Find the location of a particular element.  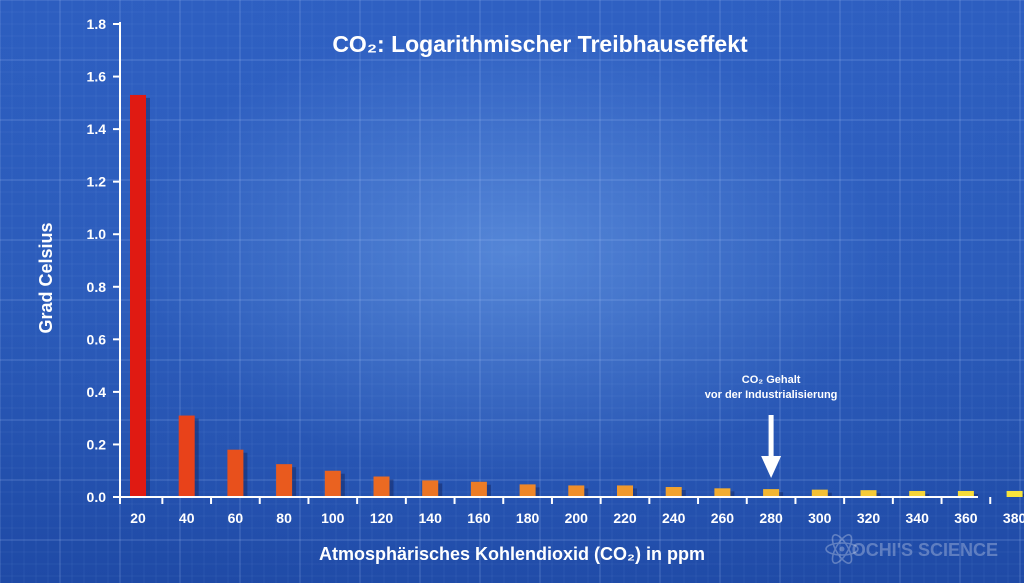

x-tick-label: 360 is located at coordinates (966, 518).